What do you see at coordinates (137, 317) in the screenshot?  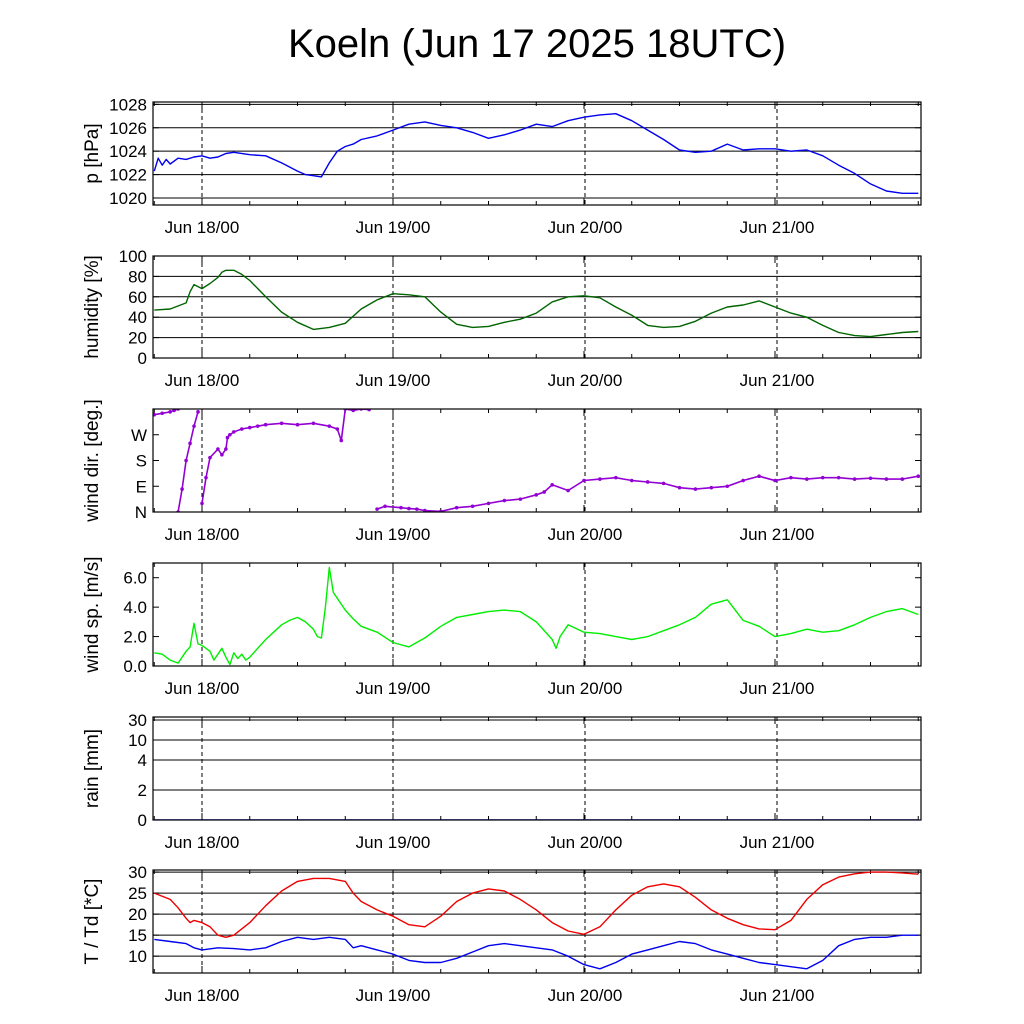 I see `y-tick-label: 40` at bounding box center [137, 317].